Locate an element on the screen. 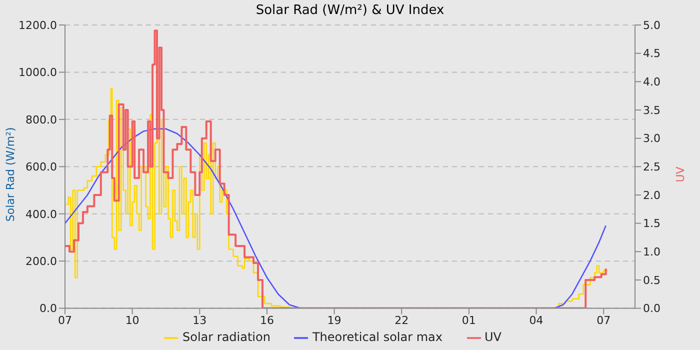  x-tick-label: 22 is located at coordinates (401, 321).